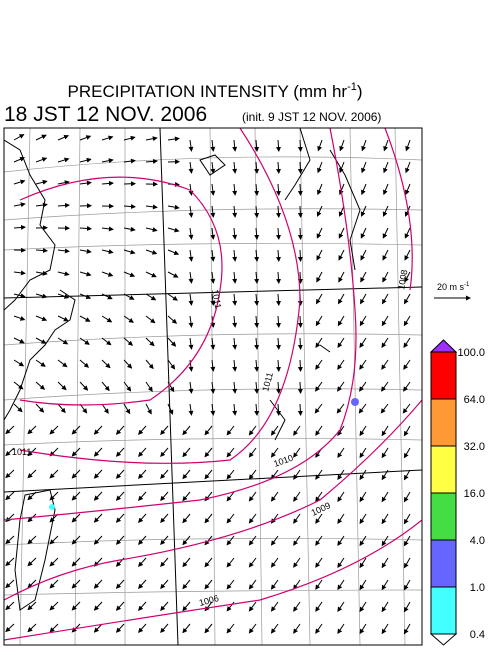 The width and height of the screenshot is (500, 655). Describe the element at coordinates (52, 507) in the screenshot. I see `precip-spot` at that location.